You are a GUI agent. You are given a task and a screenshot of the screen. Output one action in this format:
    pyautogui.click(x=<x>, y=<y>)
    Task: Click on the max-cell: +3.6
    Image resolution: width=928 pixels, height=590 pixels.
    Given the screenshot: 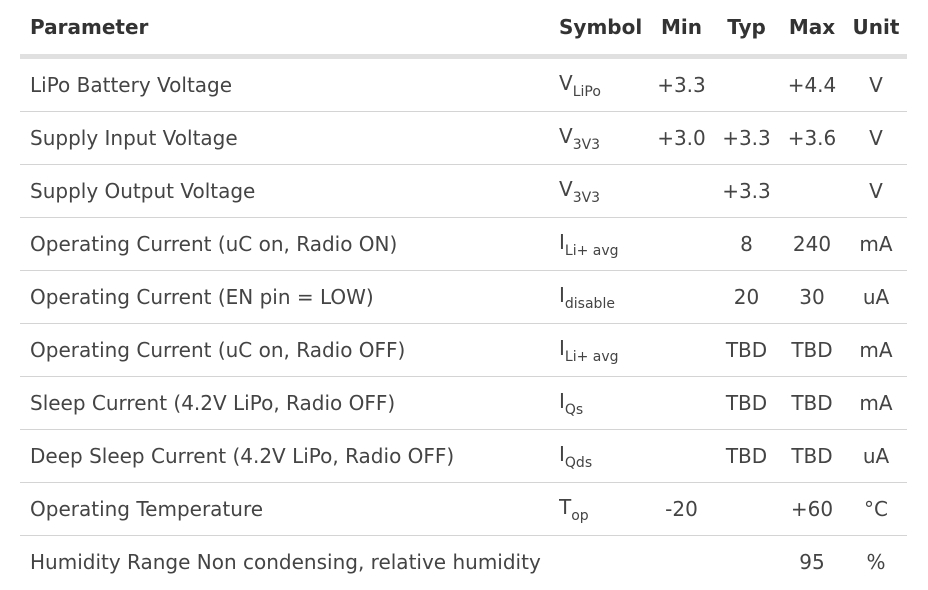 What is the action you would take?
    pyautogui.click(x=812, y=138)
    